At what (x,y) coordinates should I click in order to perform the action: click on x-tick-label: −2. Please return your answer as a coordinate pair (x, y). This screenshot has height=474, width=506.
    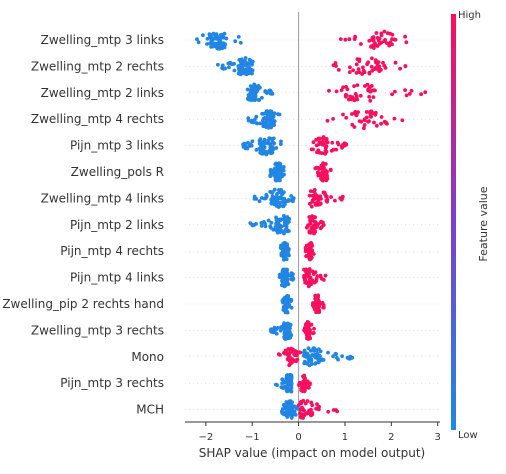
    Looking at the image, I should click on (205, 437).